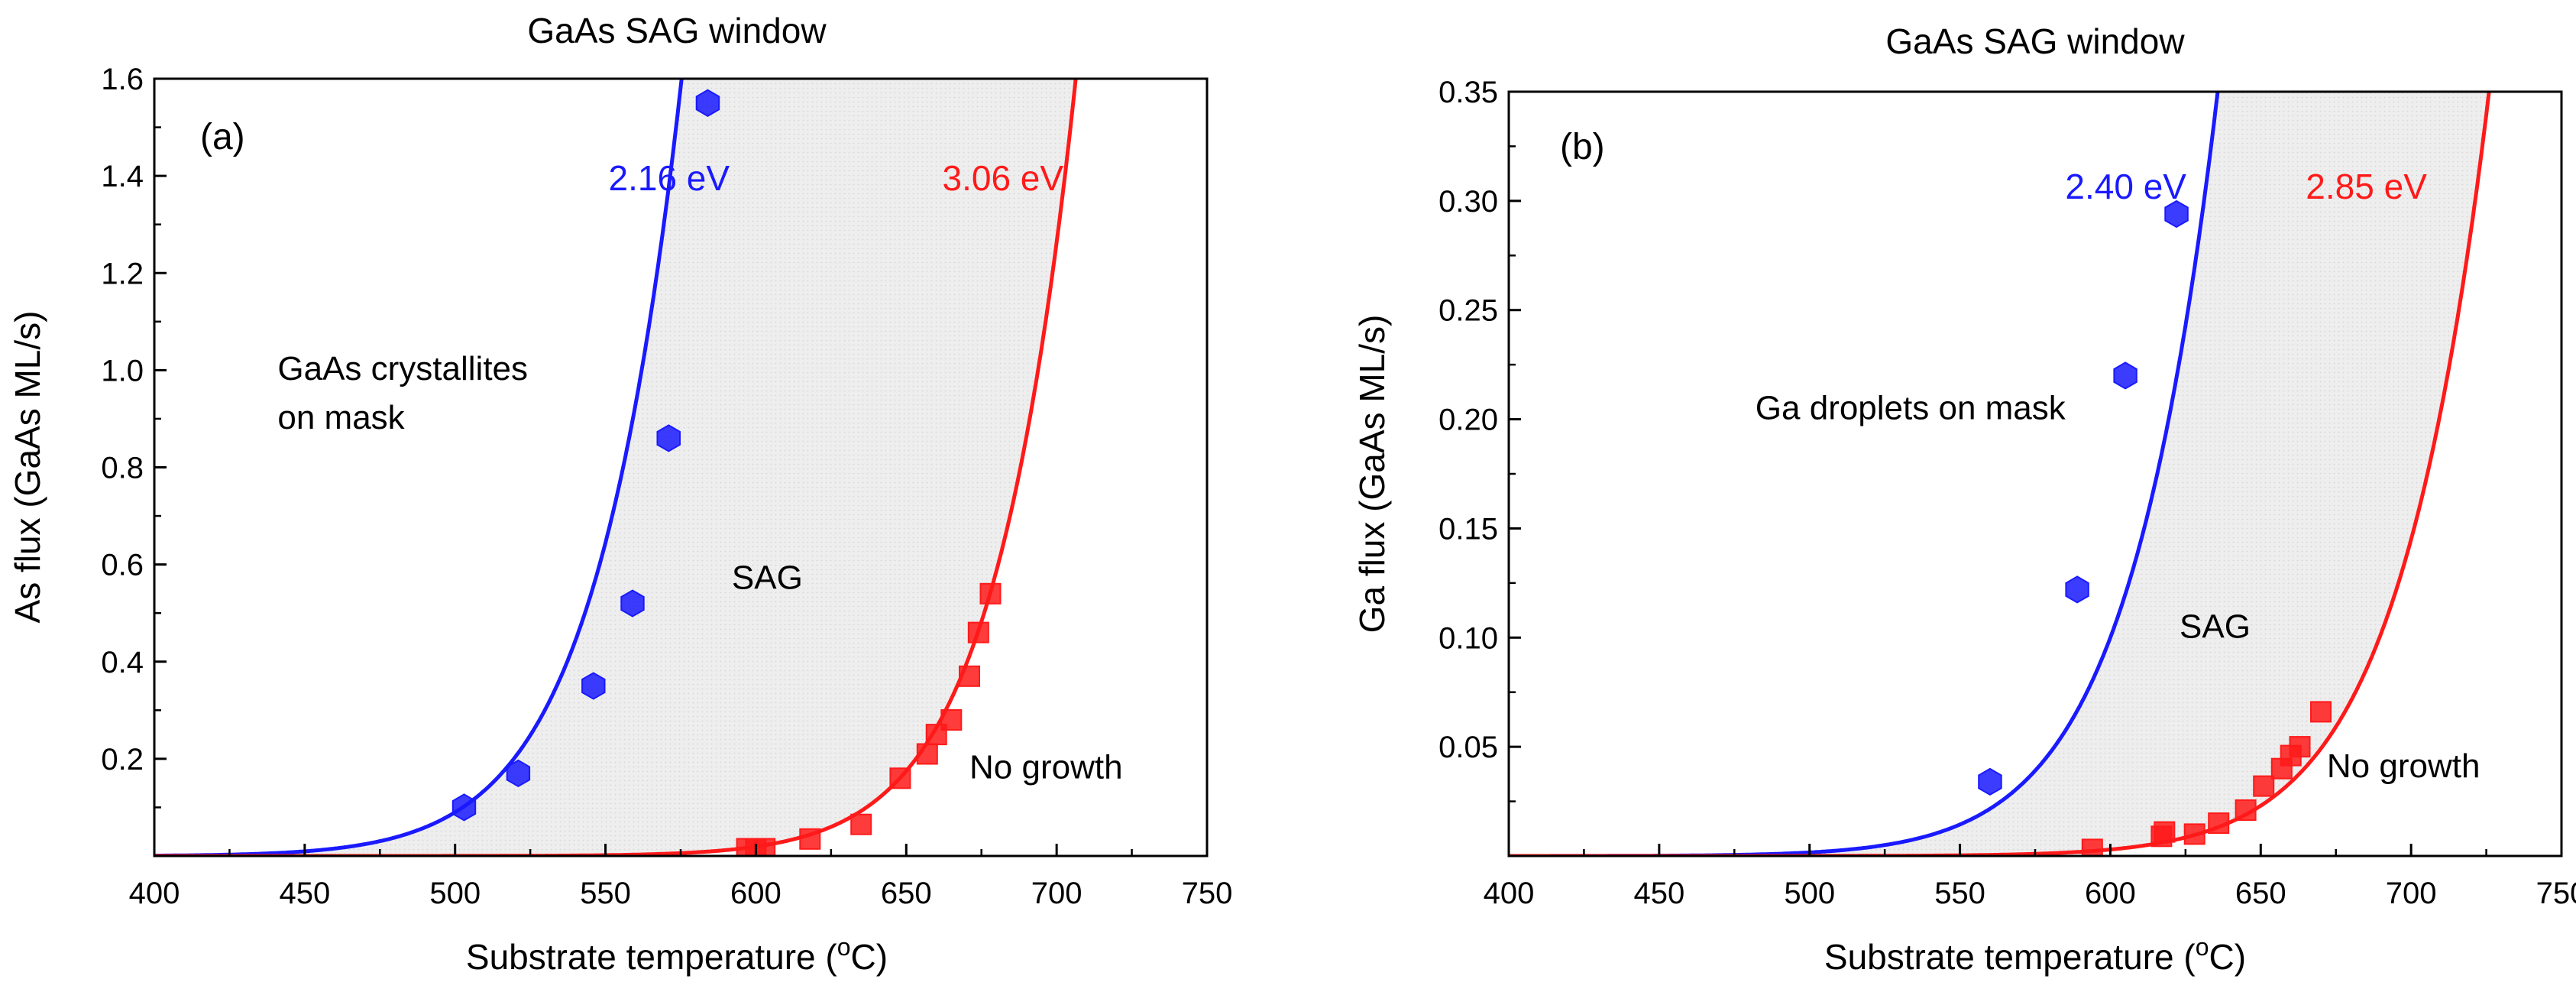  Describe the element at coordinates (122, 79) in the screenshot. I see `y-tick-label: 1.6` at that location.